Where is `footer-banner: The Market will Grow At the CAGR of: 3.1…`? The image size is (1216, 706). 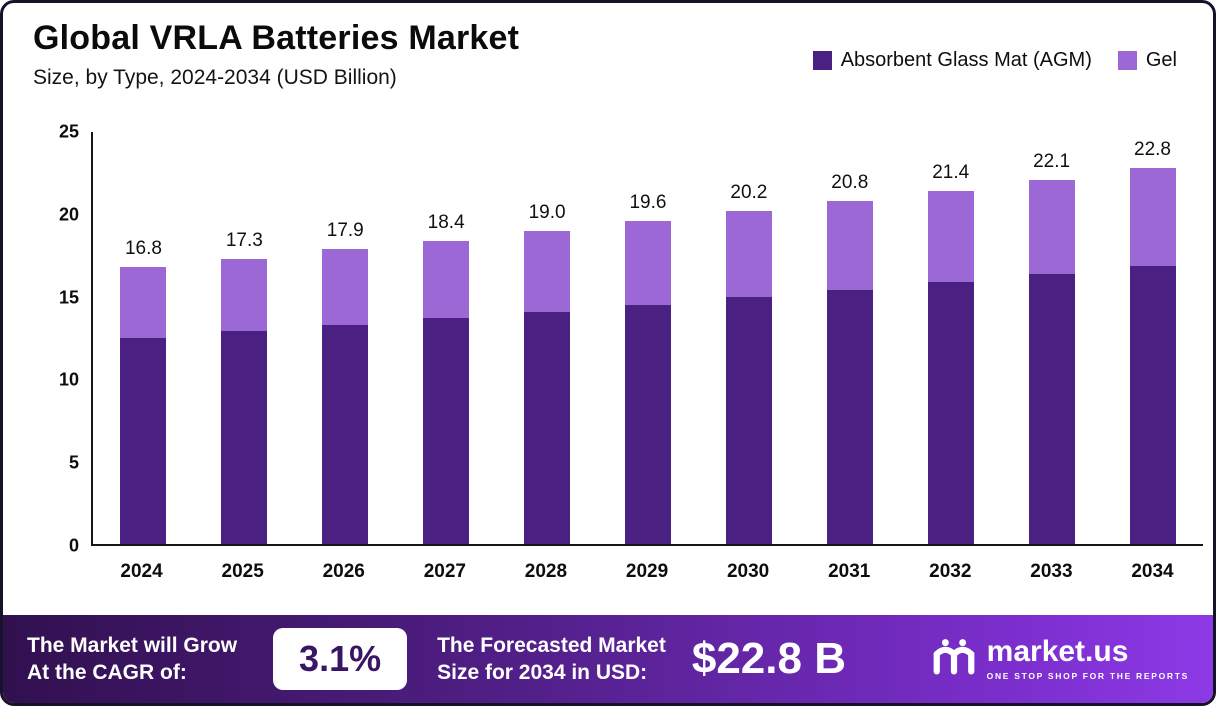
footer-banner: The Market will Grow At the CAGR of: 3.1… is located at coordinates (608, 659).